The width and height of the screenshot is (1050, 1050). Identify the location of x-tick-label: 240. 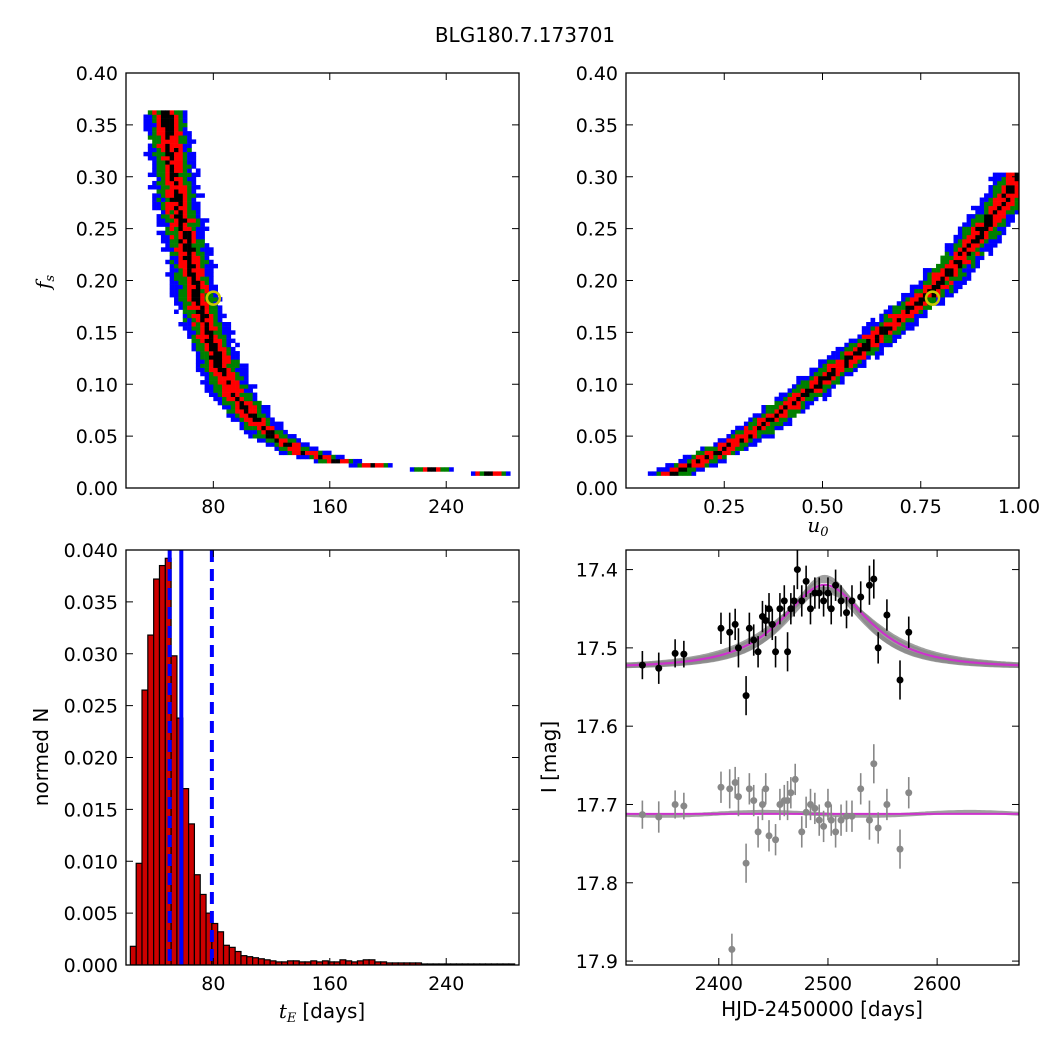
(446, 984).